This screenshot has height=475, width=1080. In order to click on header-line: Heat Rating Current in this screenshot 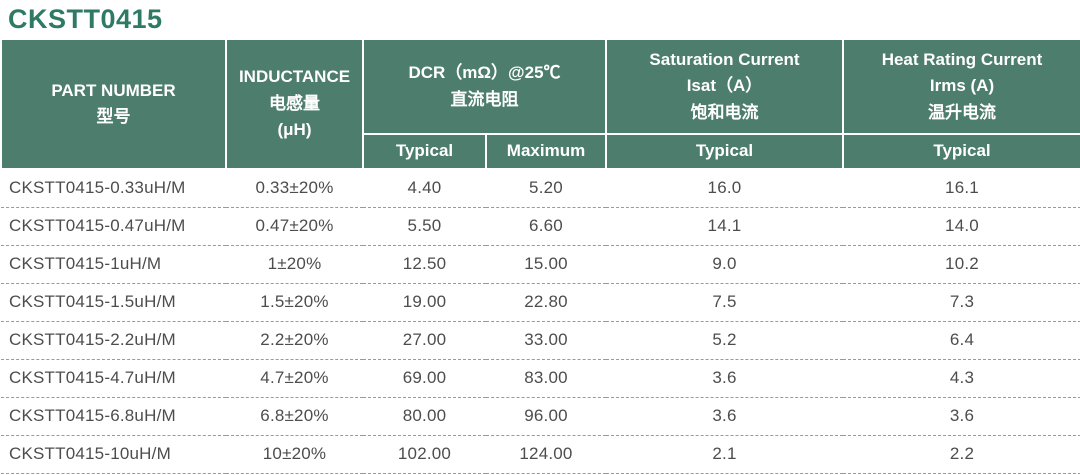, I will do `click(962, 59)`.